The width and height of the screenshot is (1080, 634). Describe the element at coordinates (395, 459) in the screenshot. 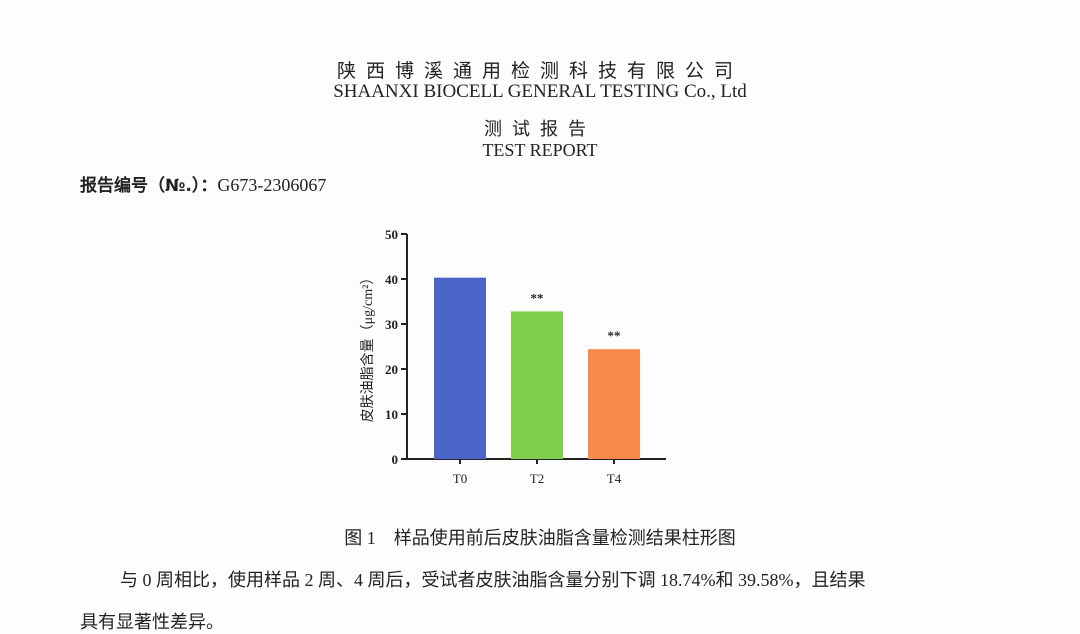

I see `y-tick-label: 0` at that location.